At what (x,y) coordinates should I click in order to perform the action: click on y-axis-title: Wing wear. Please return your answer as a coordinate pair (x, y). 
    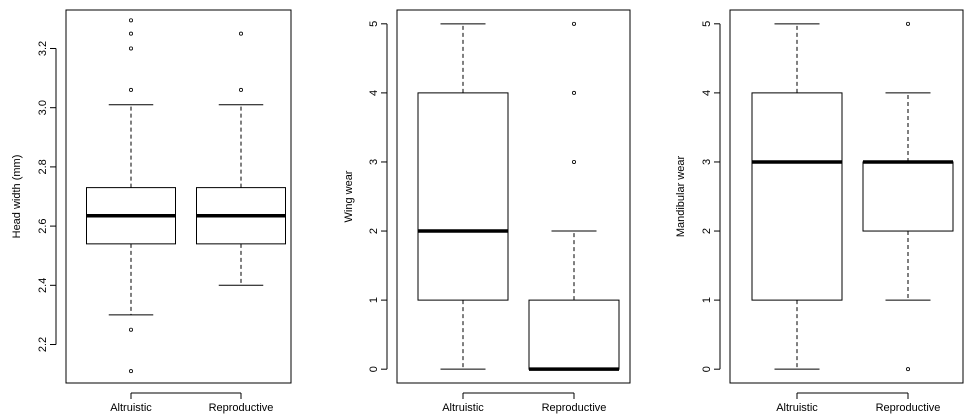
    Looking at the image, I should click on (349, 196).